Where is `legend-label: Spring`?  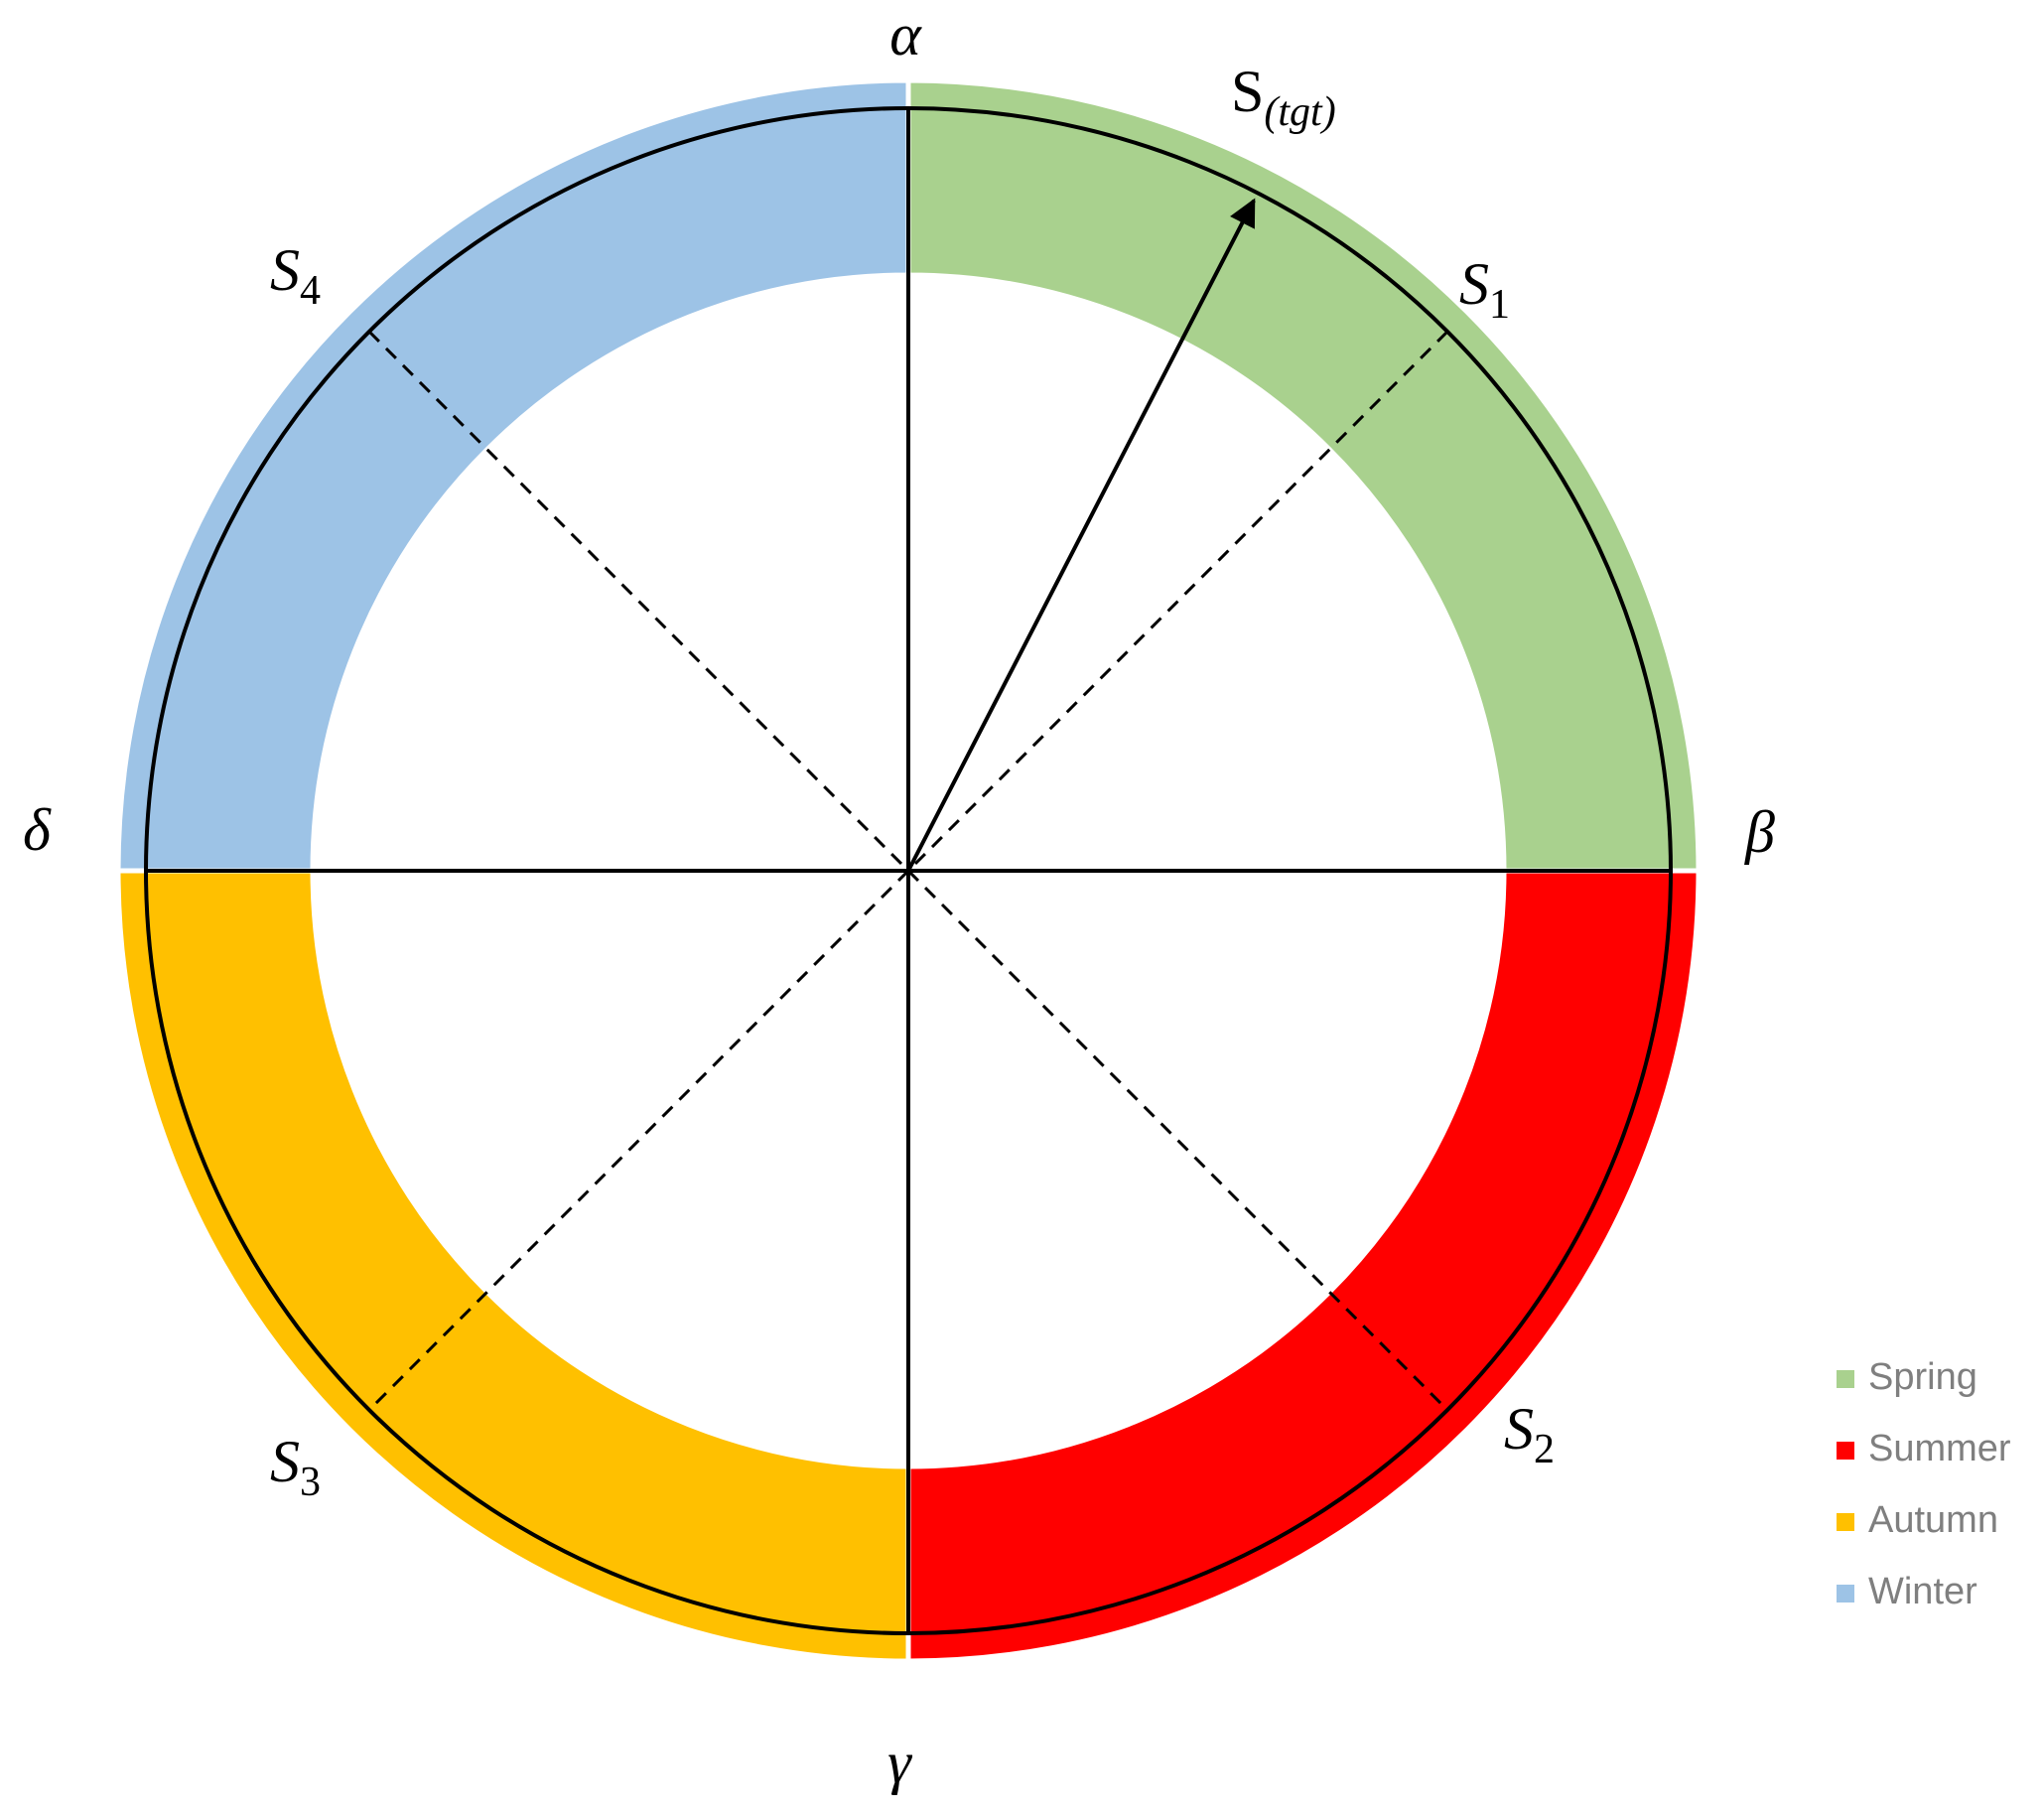
legend-label: Spring is located at coordinates (1922, 1377).